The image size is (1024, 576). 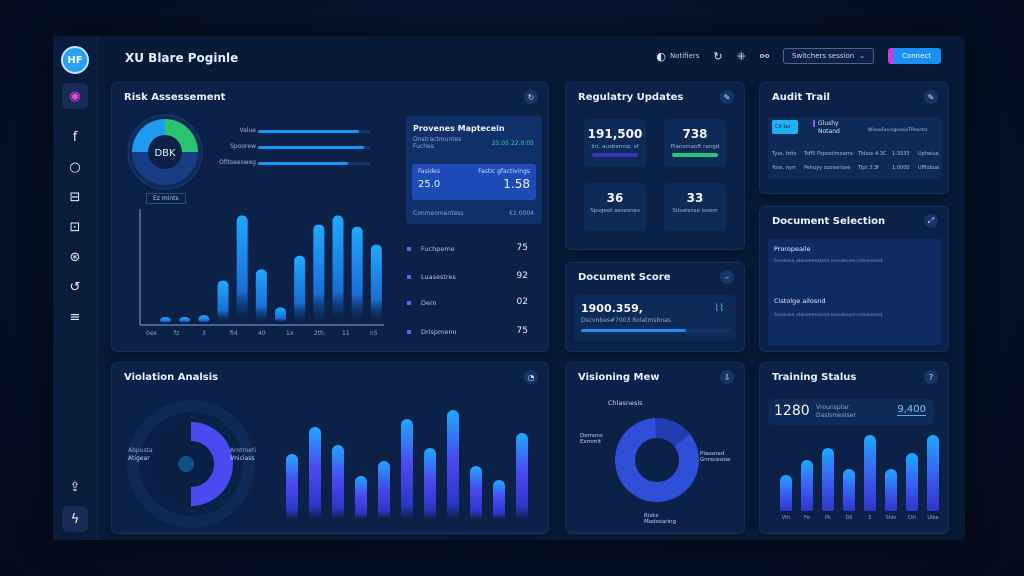 What do you see at coordinates (75, 96) in the screenshot?
I see `sidebar-item-dashboard: ◉` at bounding box center [75, 96].